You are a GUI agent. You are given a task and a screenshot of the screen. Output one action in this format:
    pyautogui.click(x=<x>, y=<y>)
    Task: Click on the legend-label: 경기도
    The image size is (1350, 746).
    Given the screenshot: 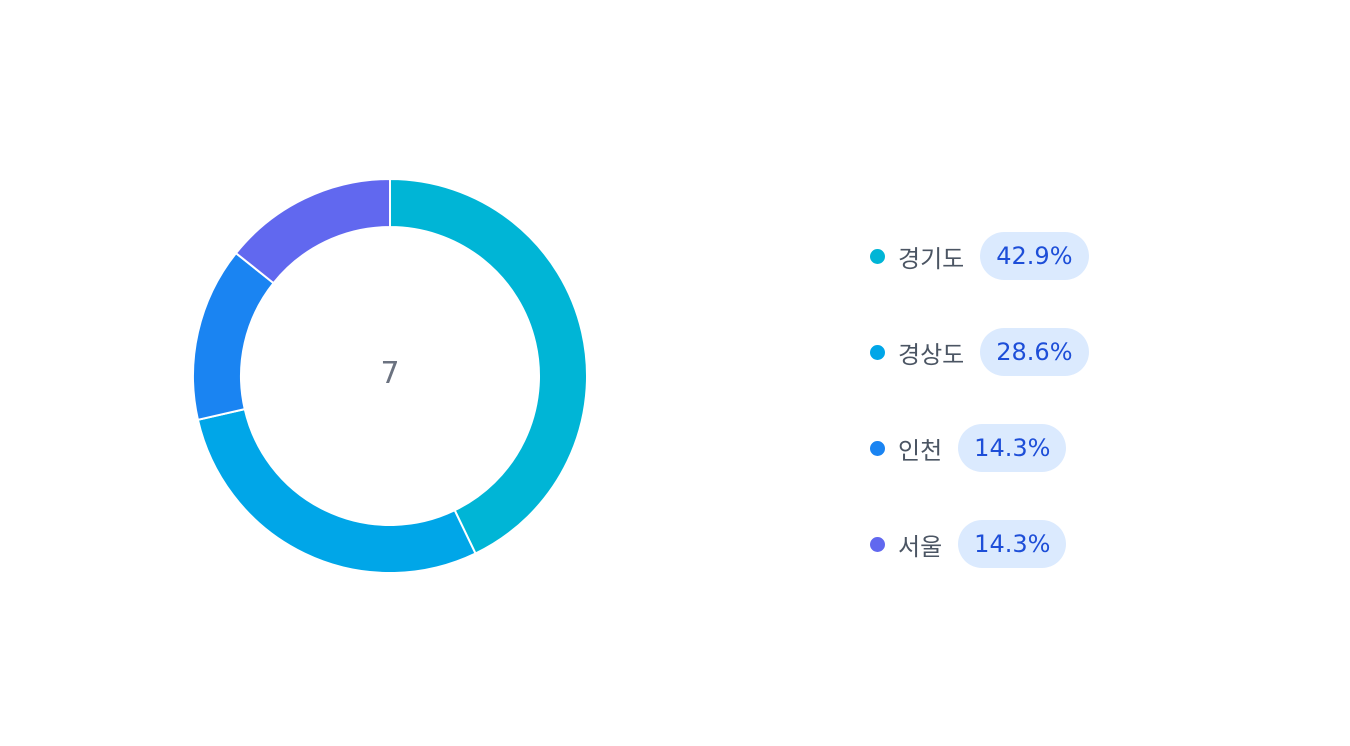 What is the action you would take?
    pyautogui.click(x=931, y=258)
    